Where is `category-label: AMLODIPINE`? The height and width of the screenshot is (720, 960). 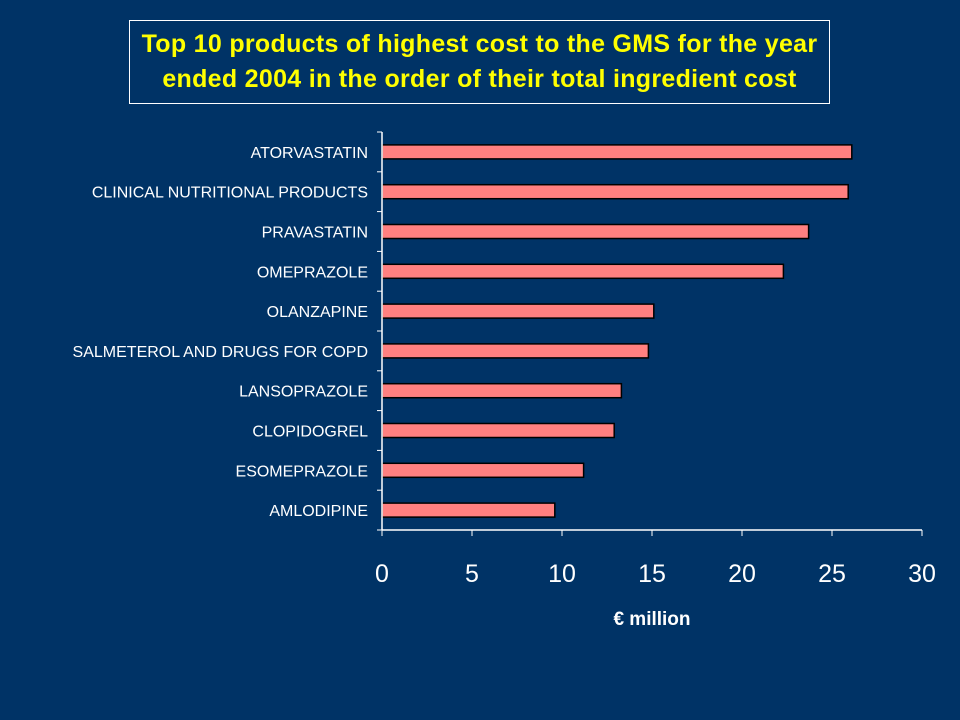 category-label: AMLODIPINE is located at coordinates (318, 511).